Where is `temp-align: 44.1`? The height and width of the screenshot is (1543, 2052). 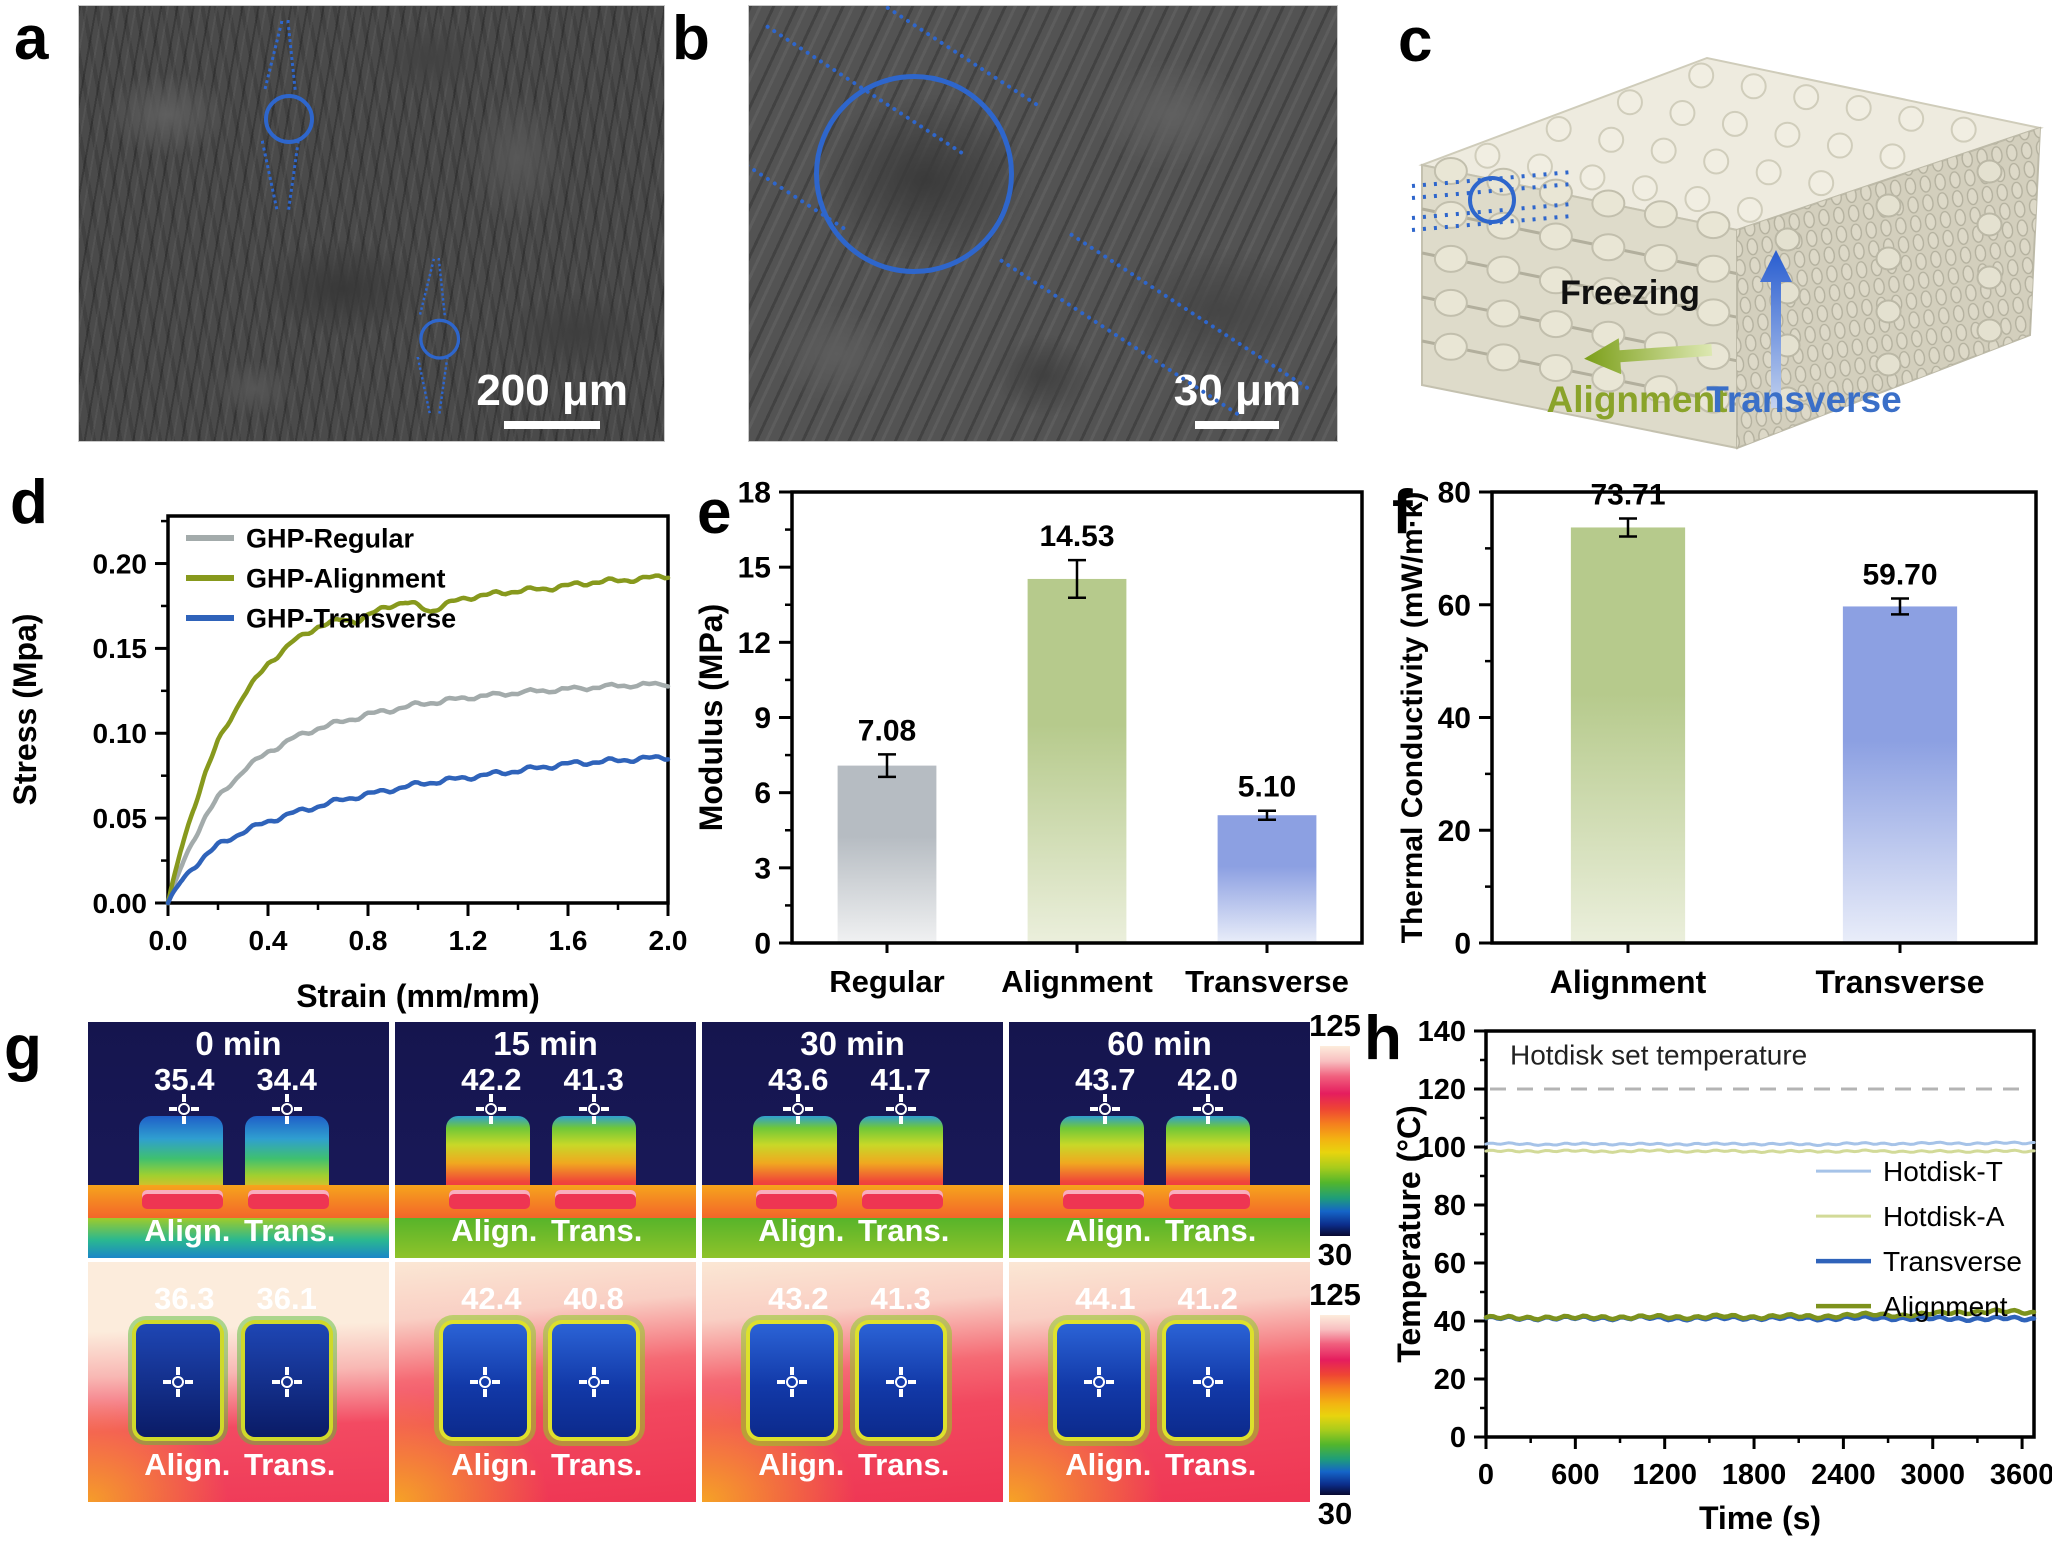 temp-align: 44.1 is located at coordinates (1105, 1299).